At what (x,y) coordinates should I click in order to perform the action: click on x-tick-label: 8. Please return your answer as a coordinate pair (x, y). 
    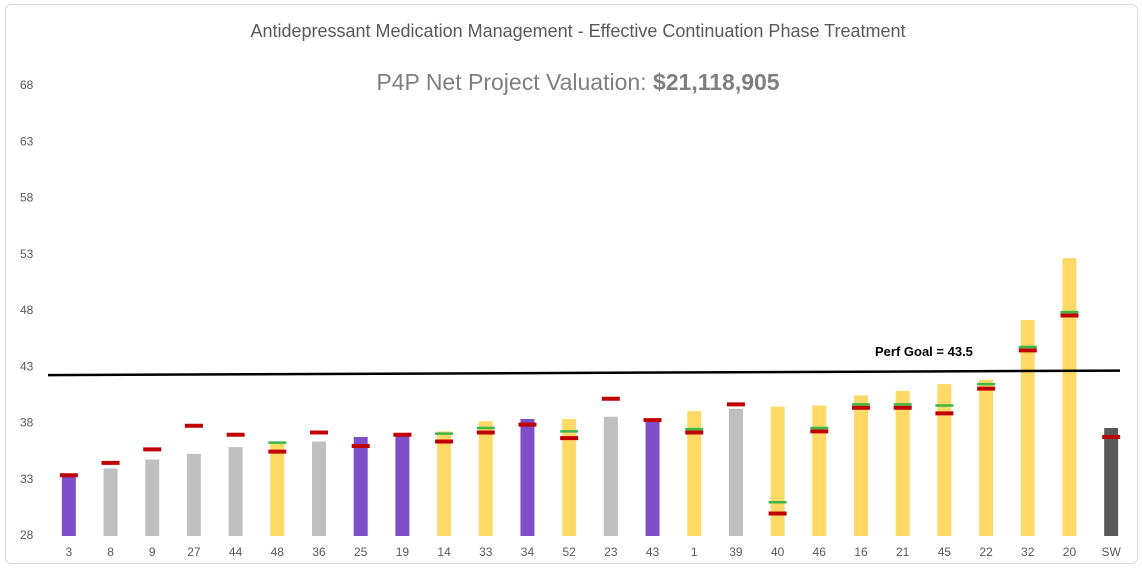
    Looking at the image, I should click on (110, 552).